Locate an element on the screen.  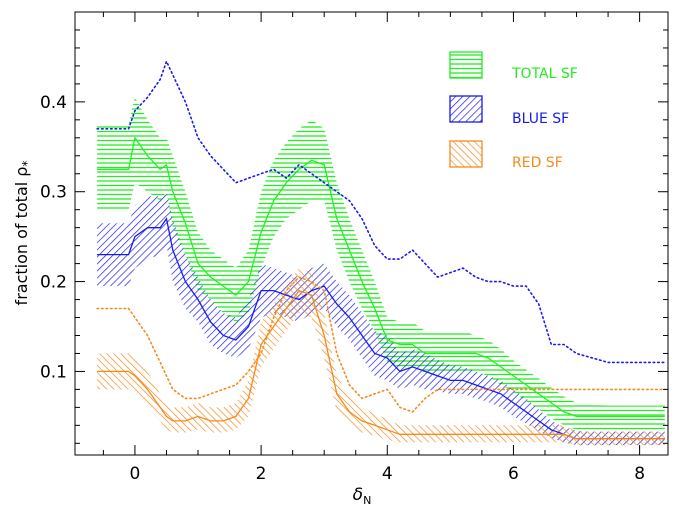
legend: TOTAL SF BLUE SF RED SF is located at coordinates (513, 111).